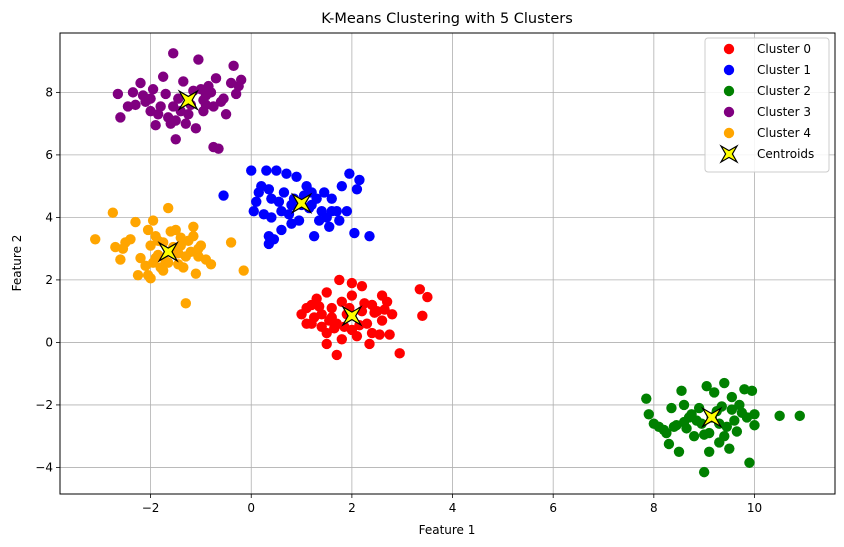  What do you see at coordinates (784, 133) in the screenshot?
I see `legend-label: Cluster 4` at bounding box center [784, 133].